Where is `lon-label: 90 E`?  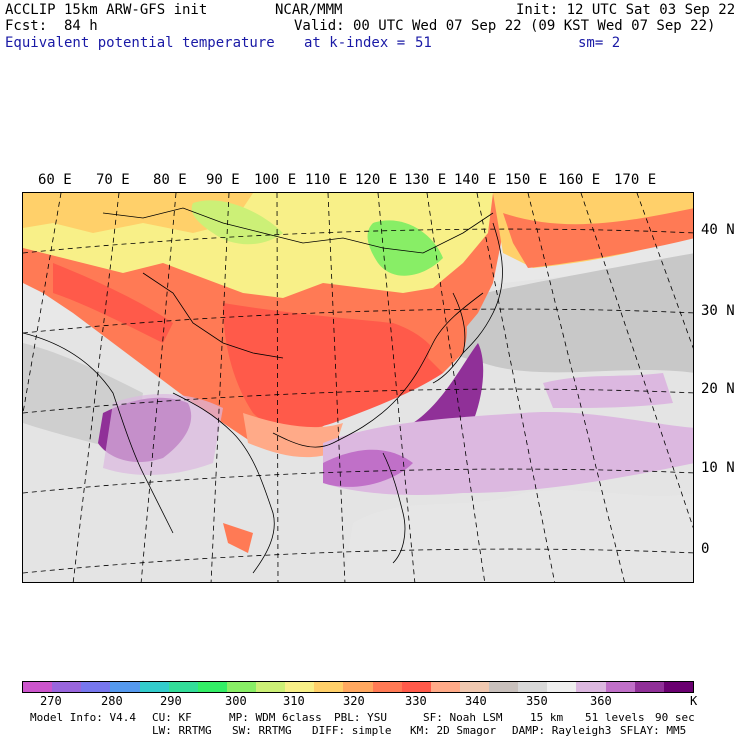 lon-label: 90 E is located at coordinates (223, 180).